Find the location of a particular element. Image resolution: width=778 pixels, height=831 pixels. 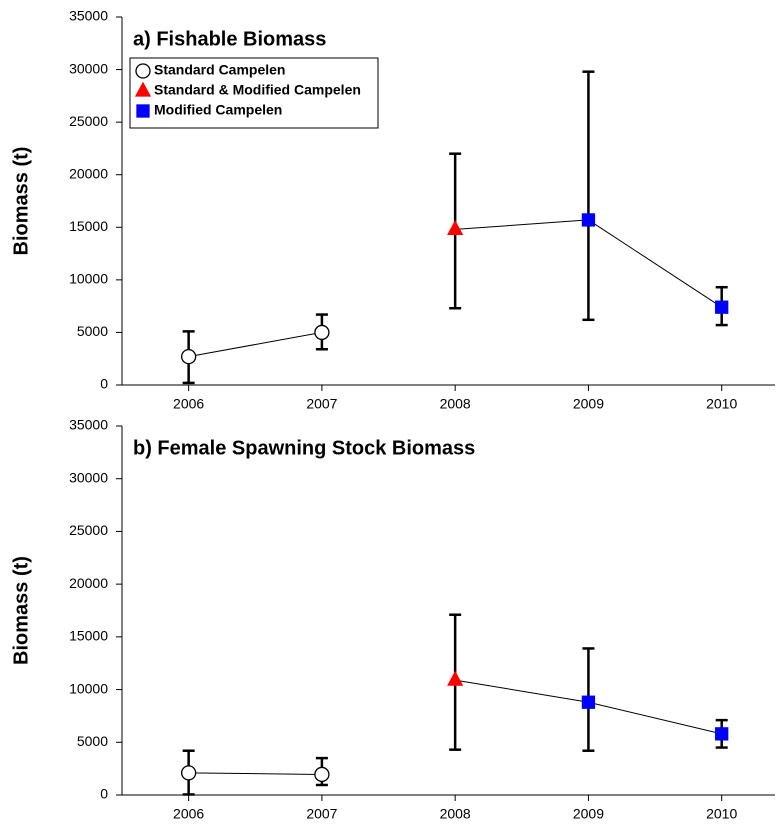

chart-title: a) Fishable Biomass is located at coordinates (229, 39).